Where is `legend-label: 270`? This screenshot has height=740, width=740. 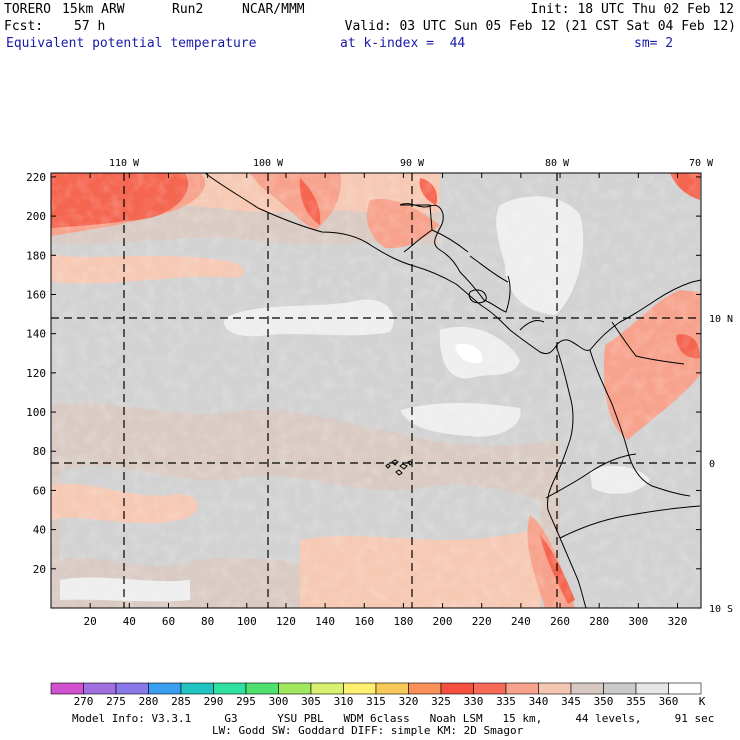 legend-label: 270 is located at coordinates (84, 701).